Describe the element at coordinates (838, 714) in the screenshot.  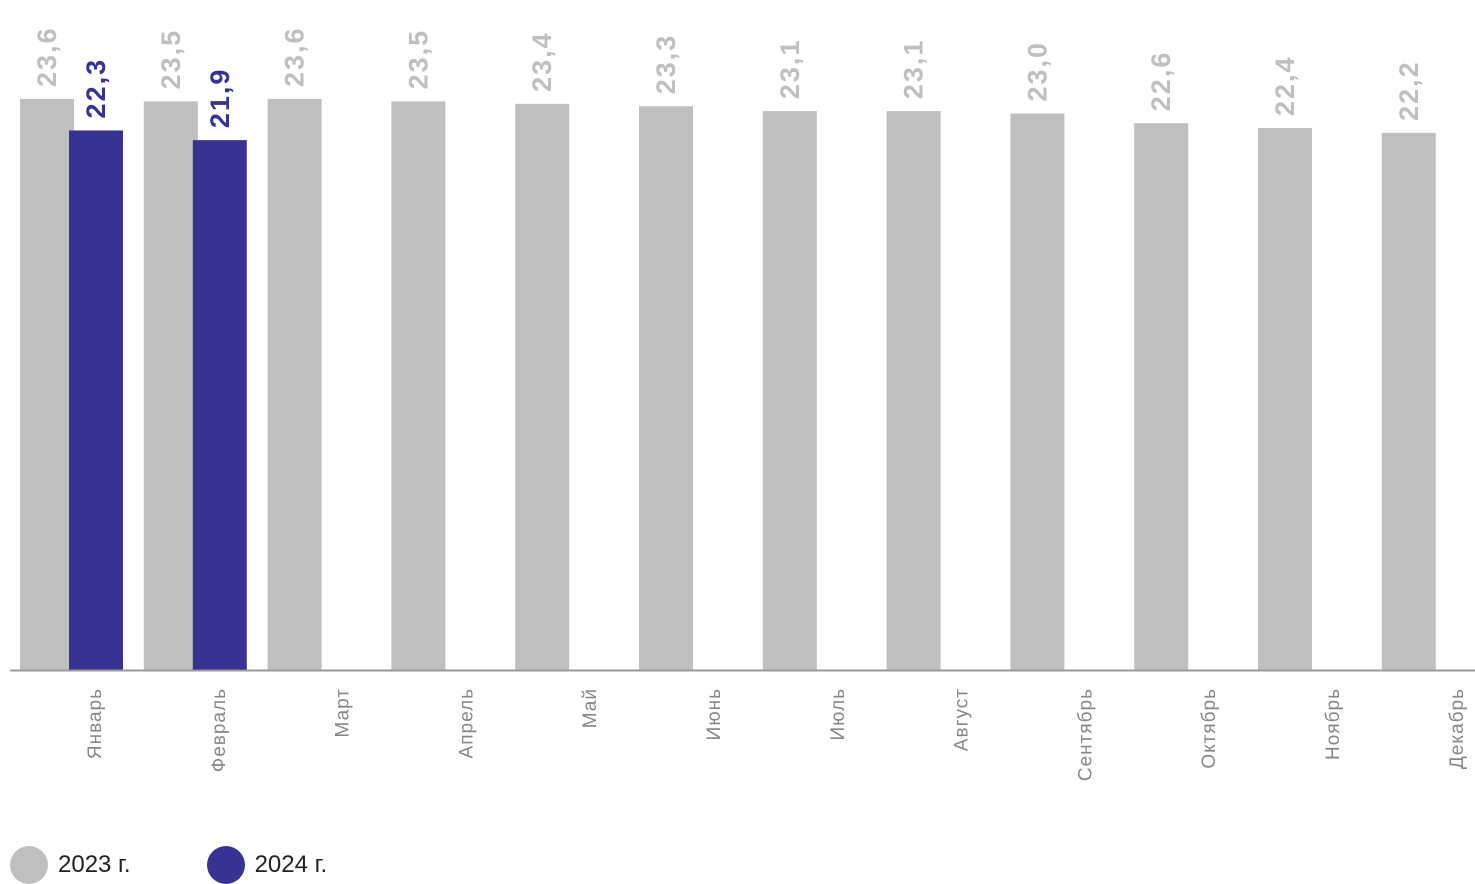
I see `x-tick-label-7: Июль` at that location.